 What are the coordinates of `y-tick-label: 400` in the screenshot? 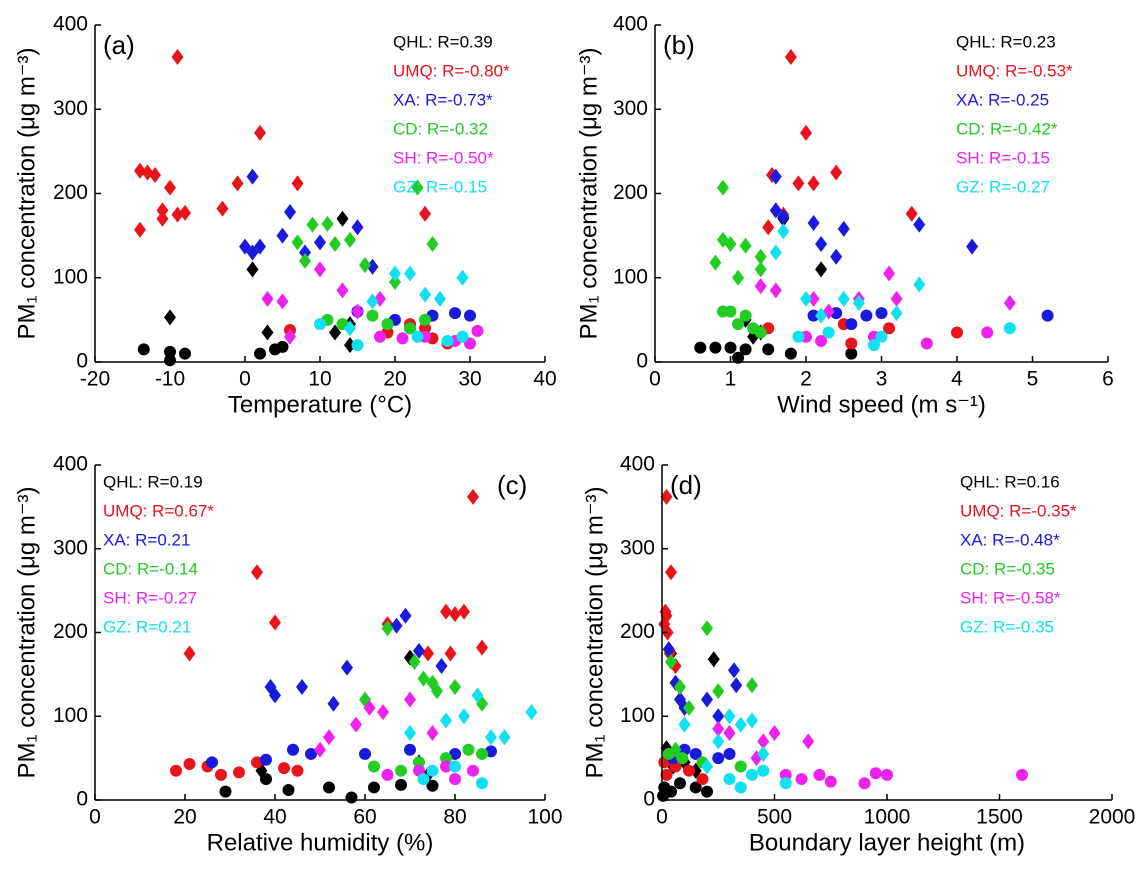 It's located at (630, 24).